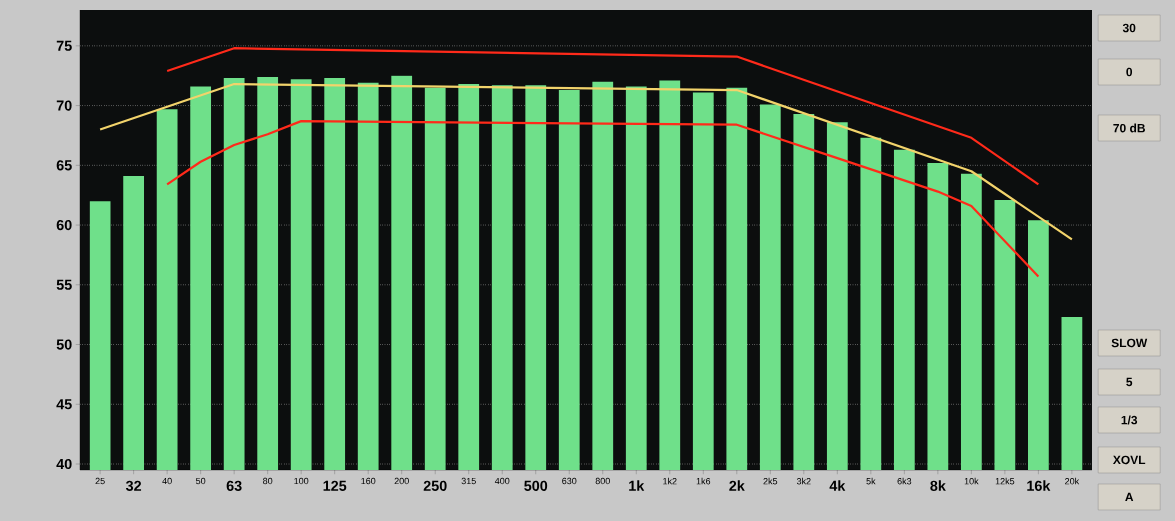  Describe the element at coordinates (737, 485) in the screenshot. I see `x-tick-label: 2k` at that location.